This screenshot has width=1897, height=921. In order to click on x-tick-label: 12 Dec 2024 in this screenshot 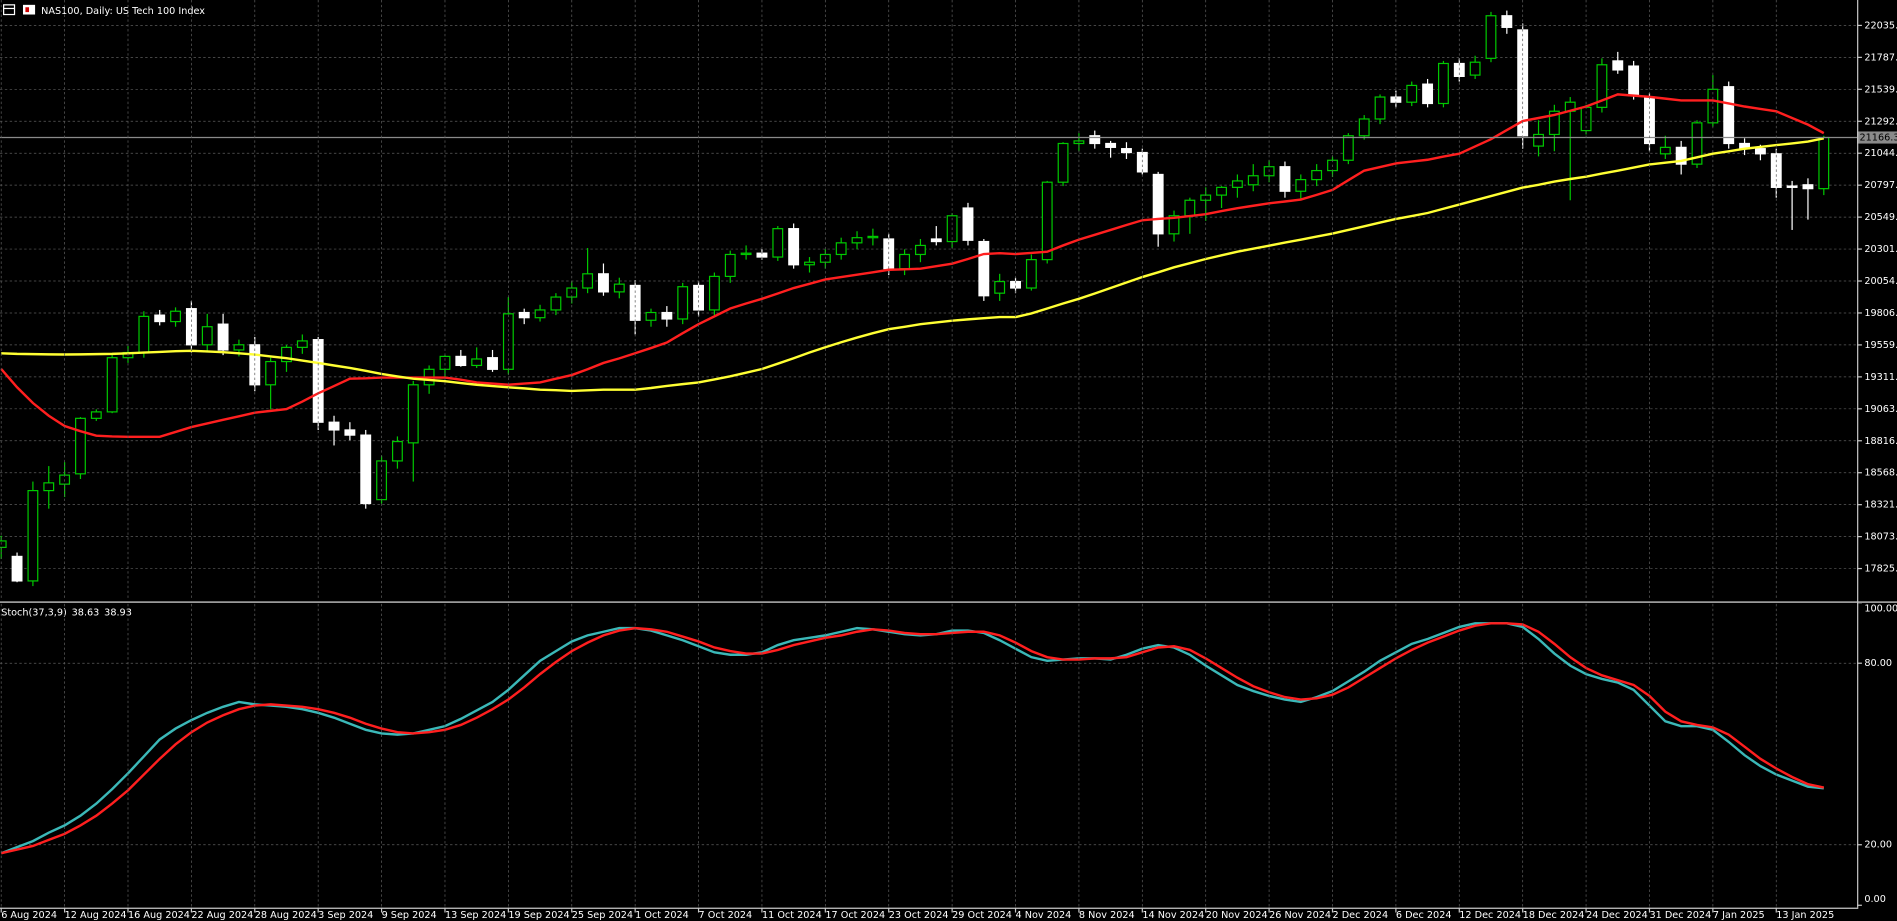, I will do `click(1490, 915)`.